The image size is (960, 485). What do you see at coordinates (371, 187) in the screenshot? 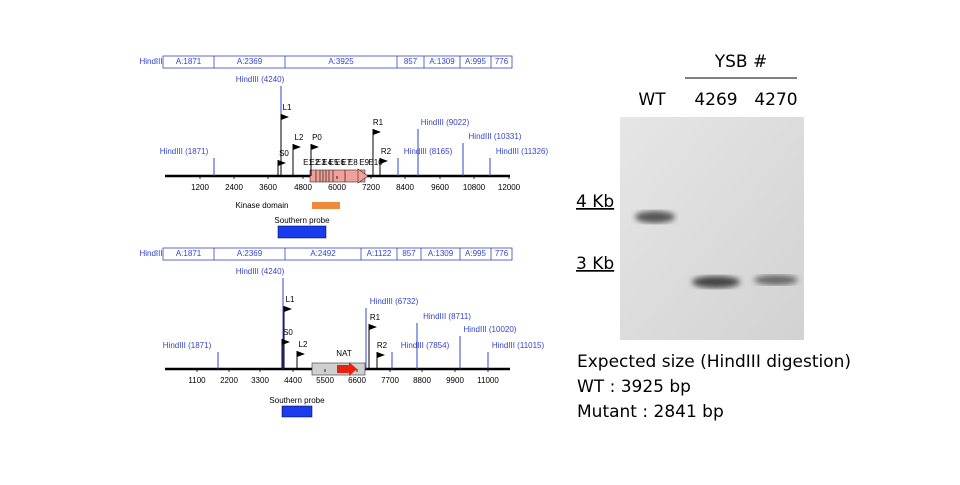
I see `axis-tick: 7200` at bounding box center [371, 187].